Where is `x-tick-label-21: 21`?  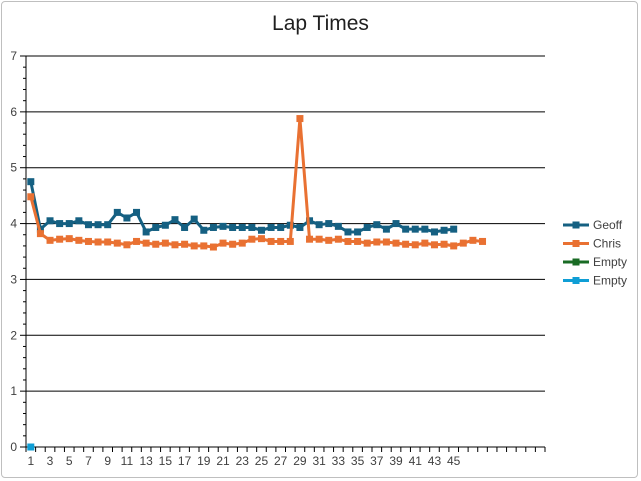
x-tick-label-21: 21 is located at coordinates (223, 461).